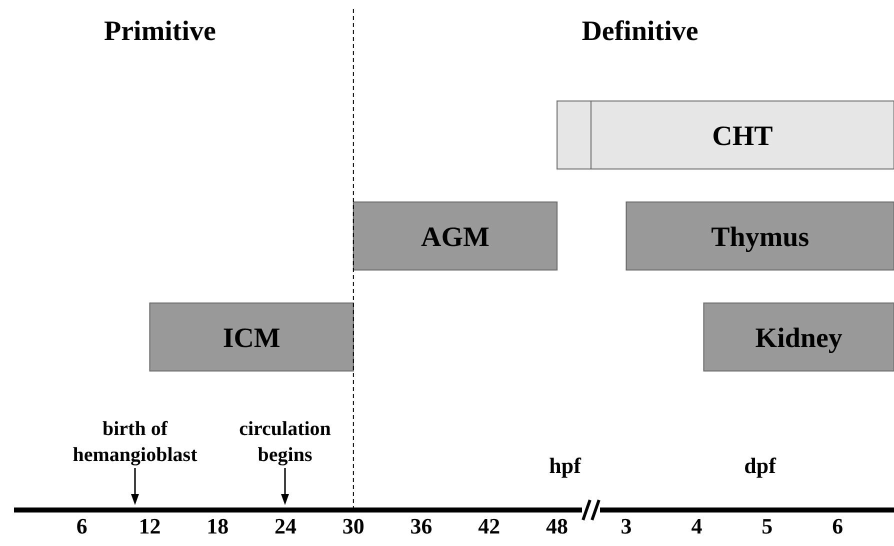 This screenshot has width=894, height=546. Describe the element at coordinates (160, 31) in the screenshot. I see `text: Primitive` at that location.